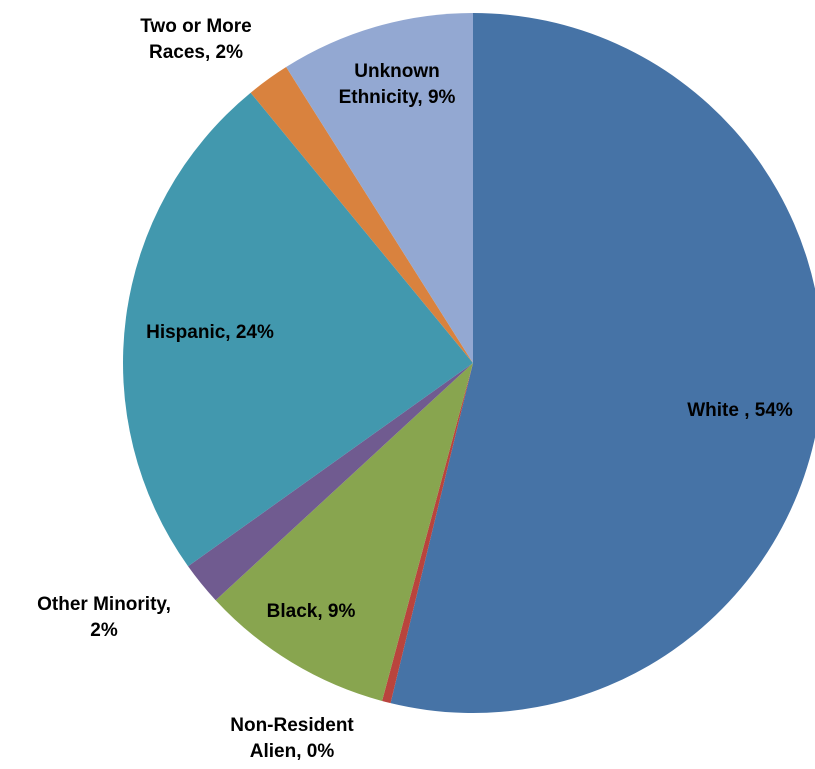 This screenshot has height=769, width=815. I want to click on slice-label-black: Black, 9%, so click(311, 611).